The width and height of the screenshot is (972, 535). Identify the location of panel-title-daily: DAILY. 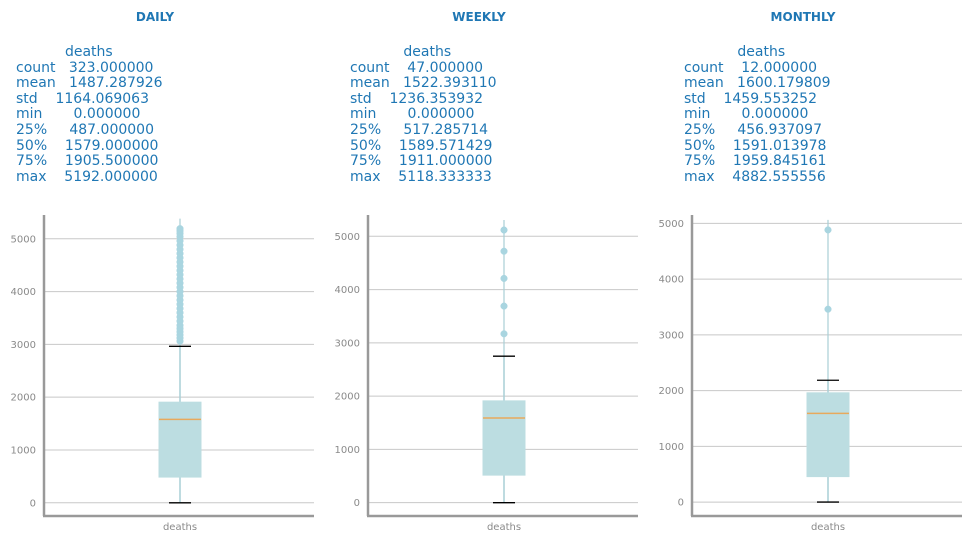
(155, 17).